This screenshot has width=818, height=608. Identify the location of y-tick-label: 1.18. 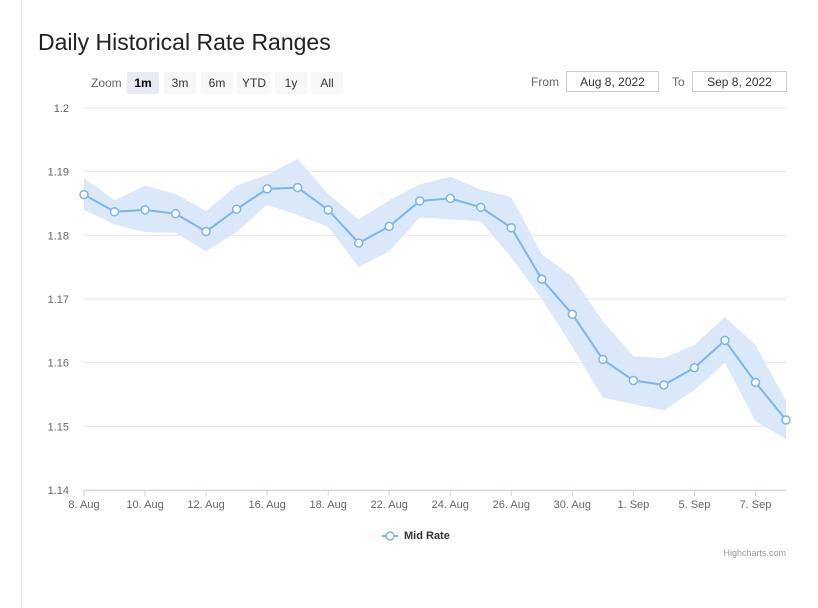
(58, 236).